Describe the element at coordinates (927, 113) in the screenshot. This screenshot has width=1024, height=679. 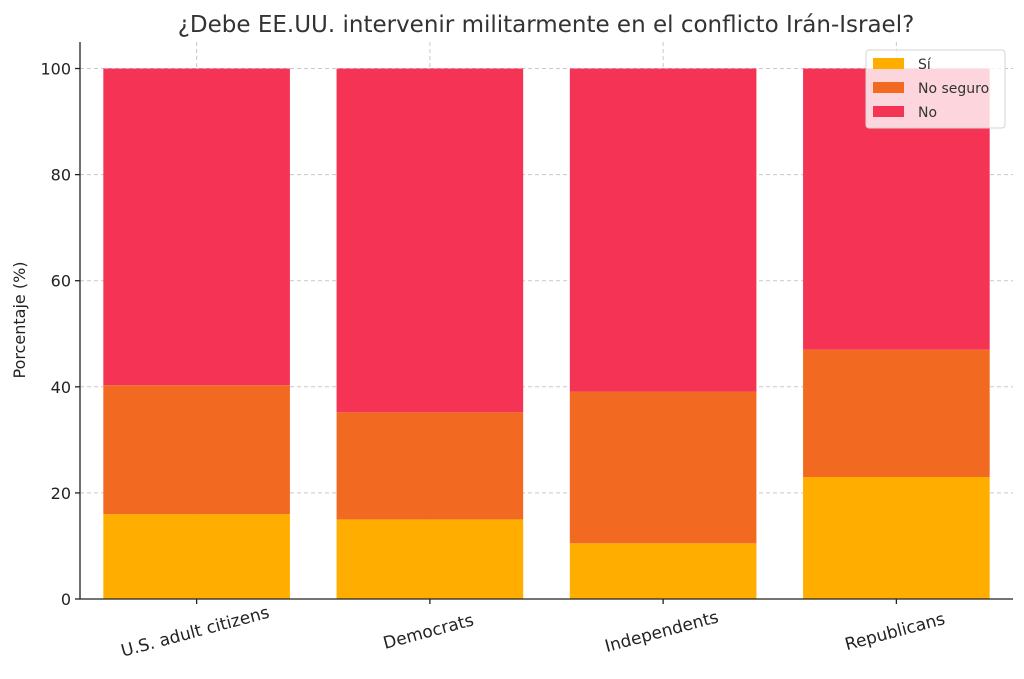
I see `legend-label: No` at that location.